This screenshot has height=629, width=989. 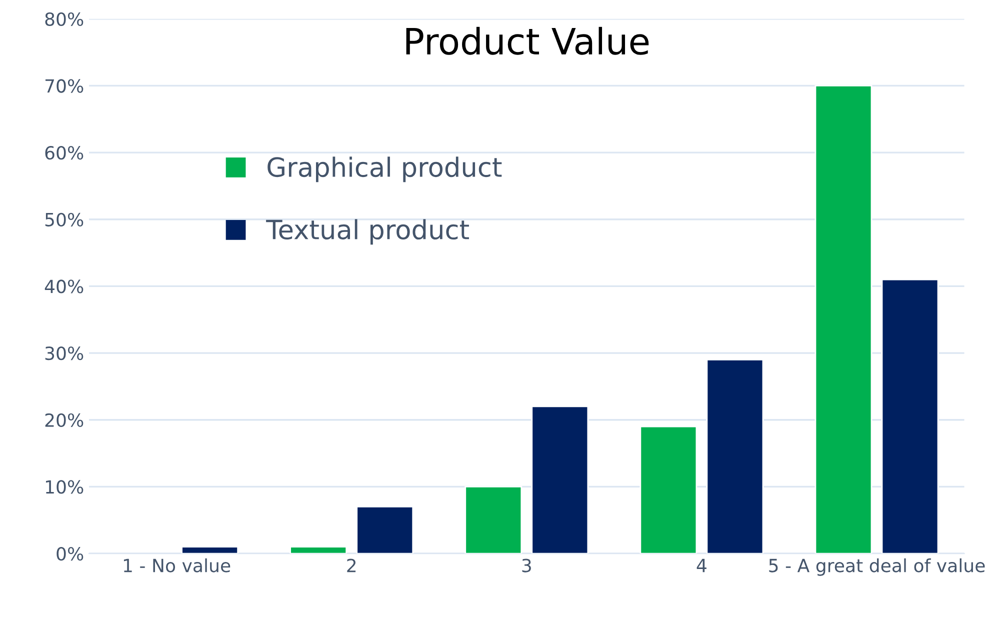 What do you see at coordinates (351, 565) in the screenshot?
I see `x-tick-label: 2` at bounding box center [351, 565].